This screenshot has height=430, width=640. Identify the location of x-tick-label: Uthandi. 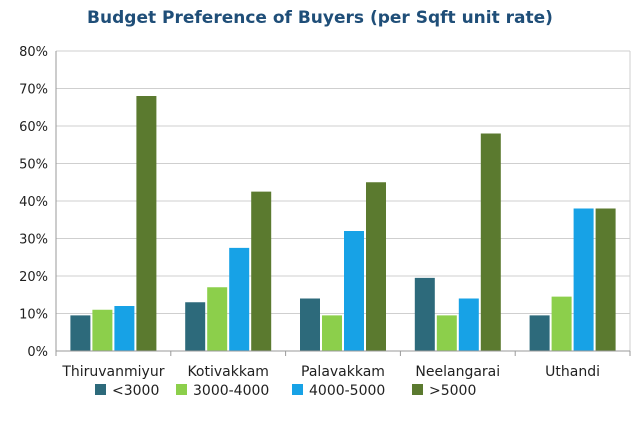
(572, 372).